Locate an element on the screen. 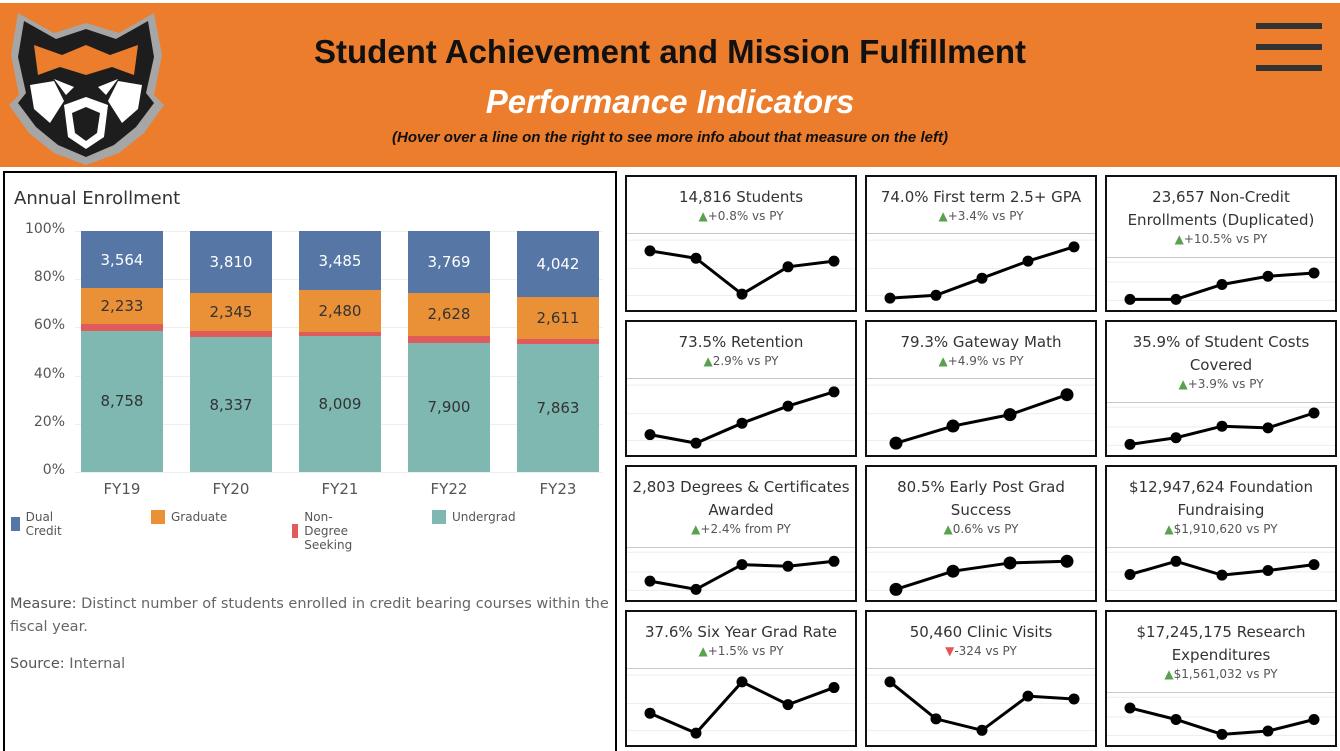 Image resolution: width=1340 pixels, height=751 pixels. bar-segment-dual-credit: 3,564 is located at coordinates (122, 260).